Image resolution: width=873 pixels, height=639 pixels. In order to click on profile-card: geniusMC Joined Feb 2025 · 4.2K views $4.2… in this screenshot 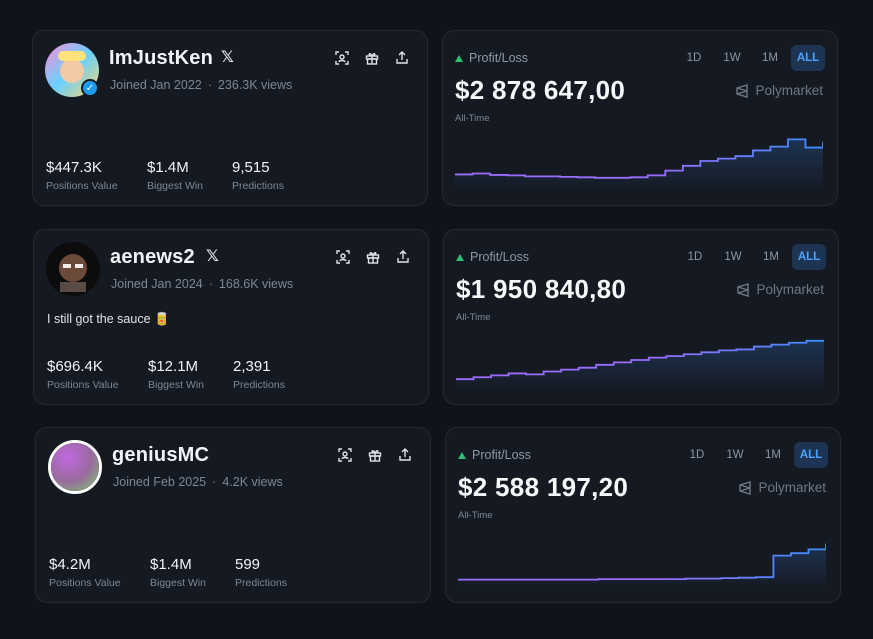, I will do `click(233, 515)`.